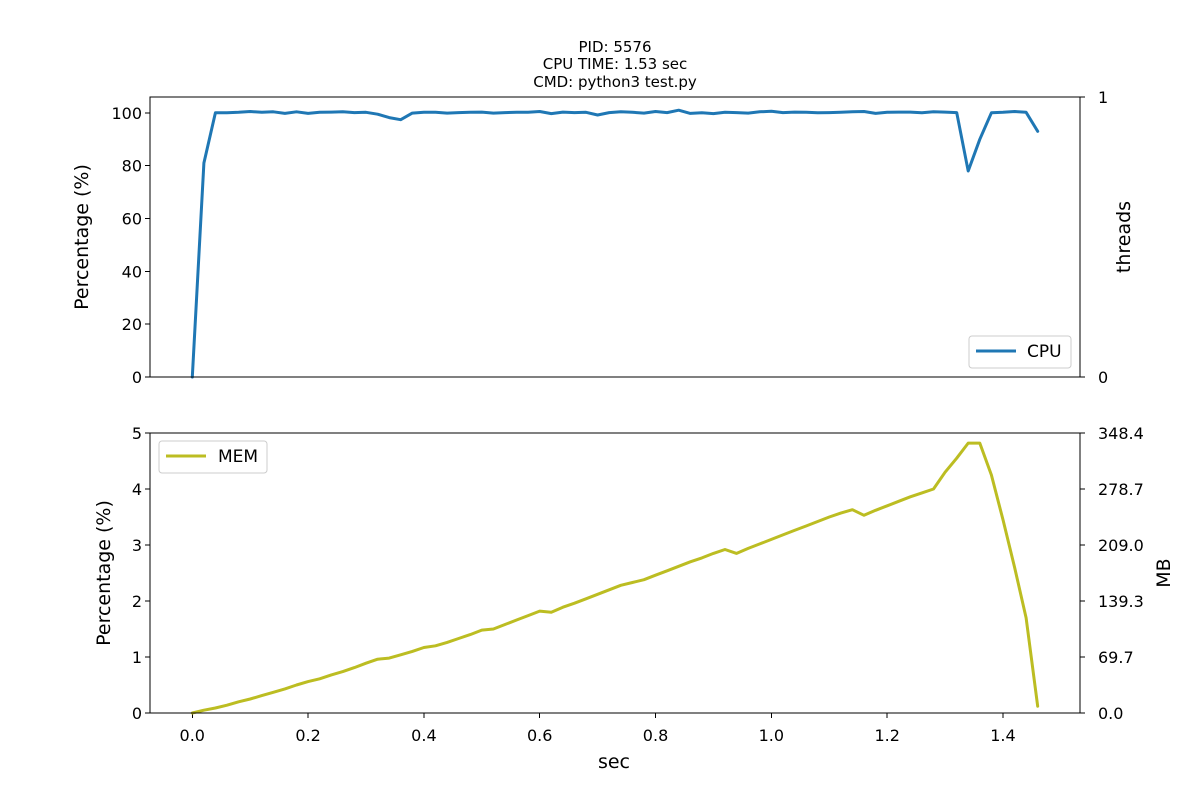  I want to click on cpu-legend-box, so click(1020, 352).